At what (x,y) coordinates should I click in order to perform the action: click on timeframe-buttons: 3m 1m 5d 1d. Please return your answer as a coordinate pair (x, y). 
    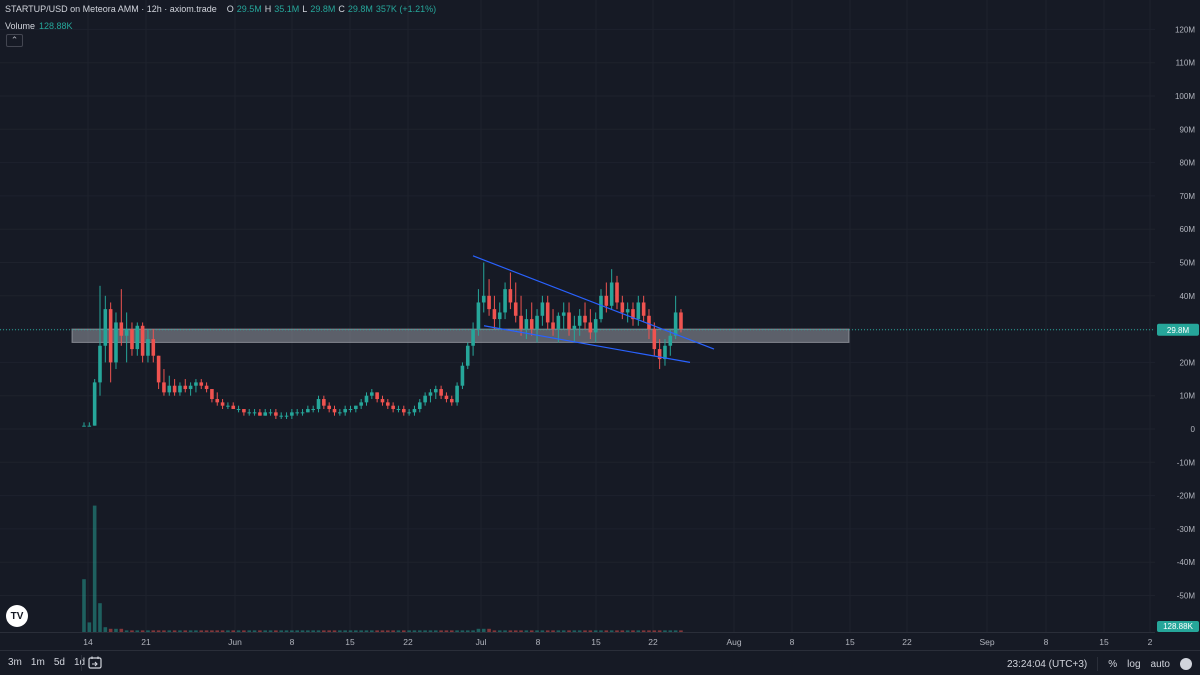
    Looking at the image, I should click on (46, 662).